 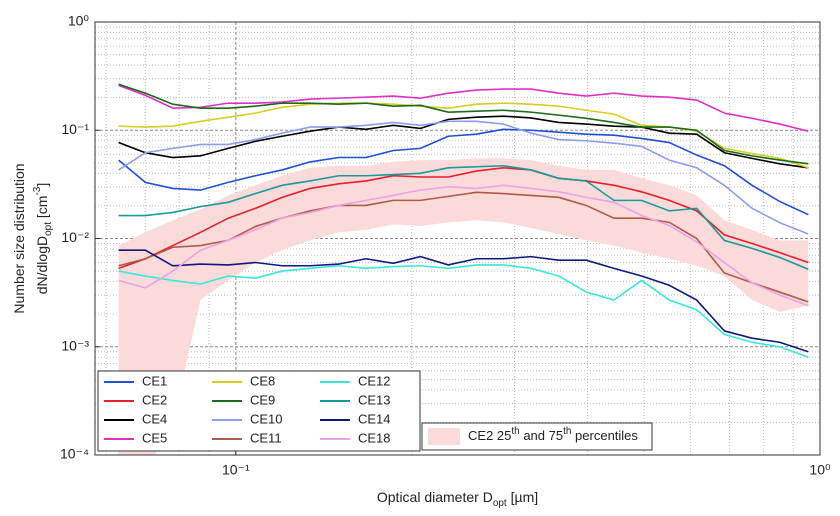 What do you see at coordinates (262, 399) in the screenshot?
I see `legend-label: CE9` at bounding box center [262, 399].